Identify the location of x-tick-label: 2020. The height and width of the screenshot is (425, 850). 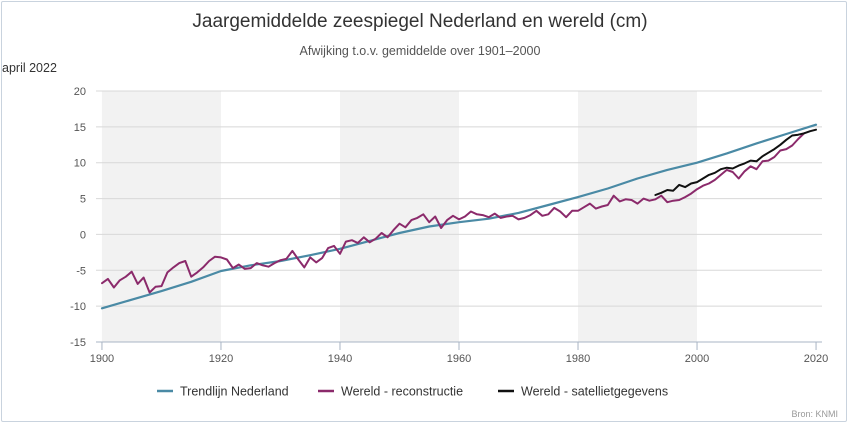
(816, 359).